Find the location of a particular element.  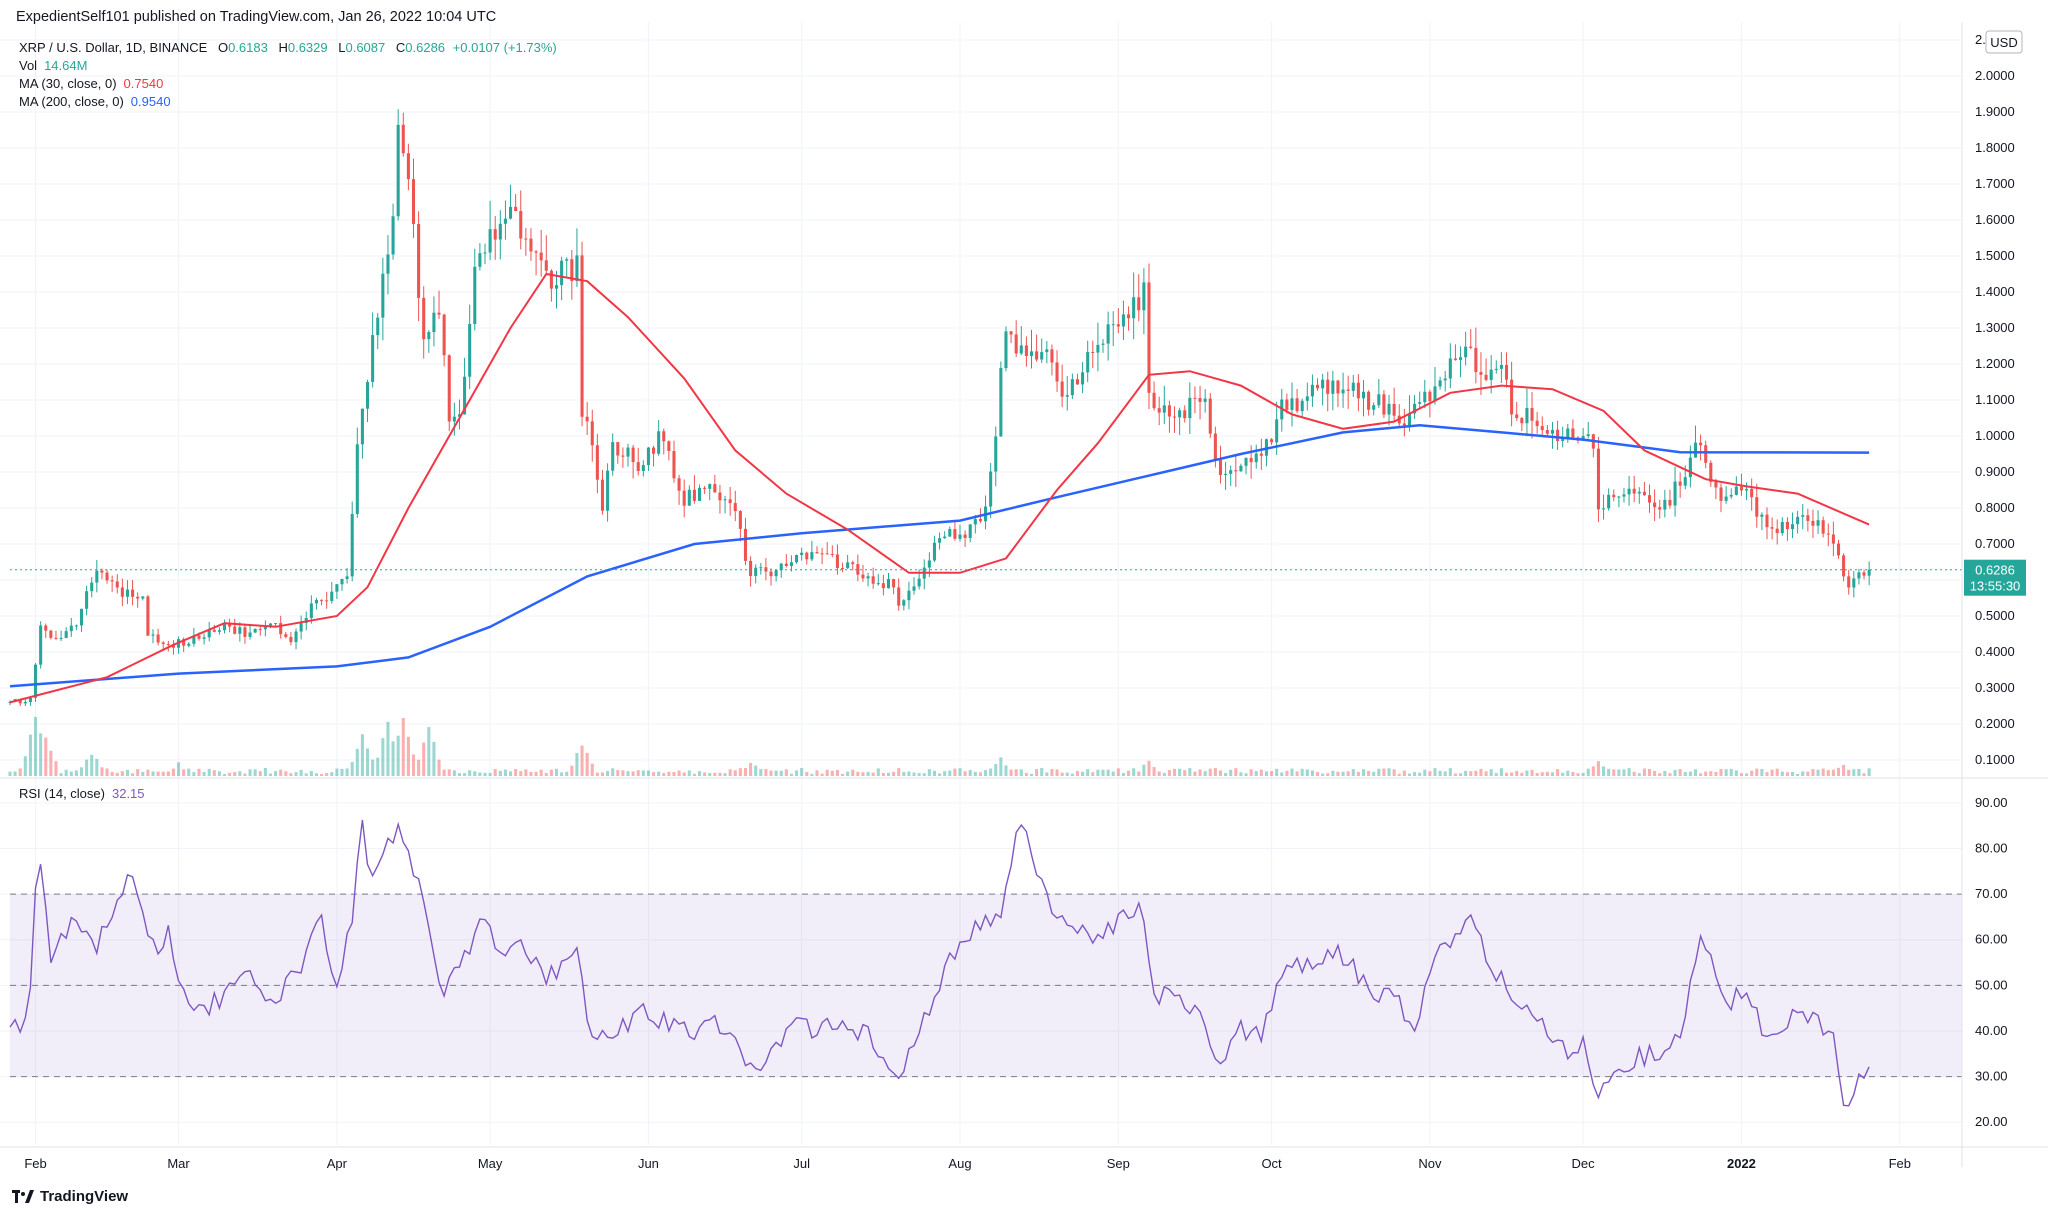

footer-brand: TradingView is located at coordinates (70, 1196).